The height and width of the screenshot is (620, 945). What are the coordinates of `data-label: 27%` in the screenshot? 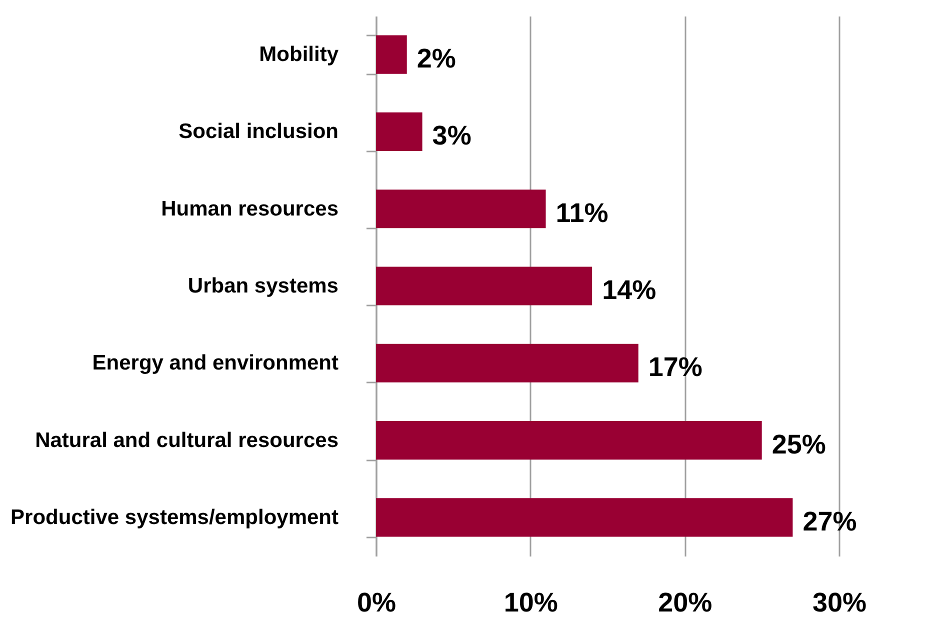 It's located at (829, 521).